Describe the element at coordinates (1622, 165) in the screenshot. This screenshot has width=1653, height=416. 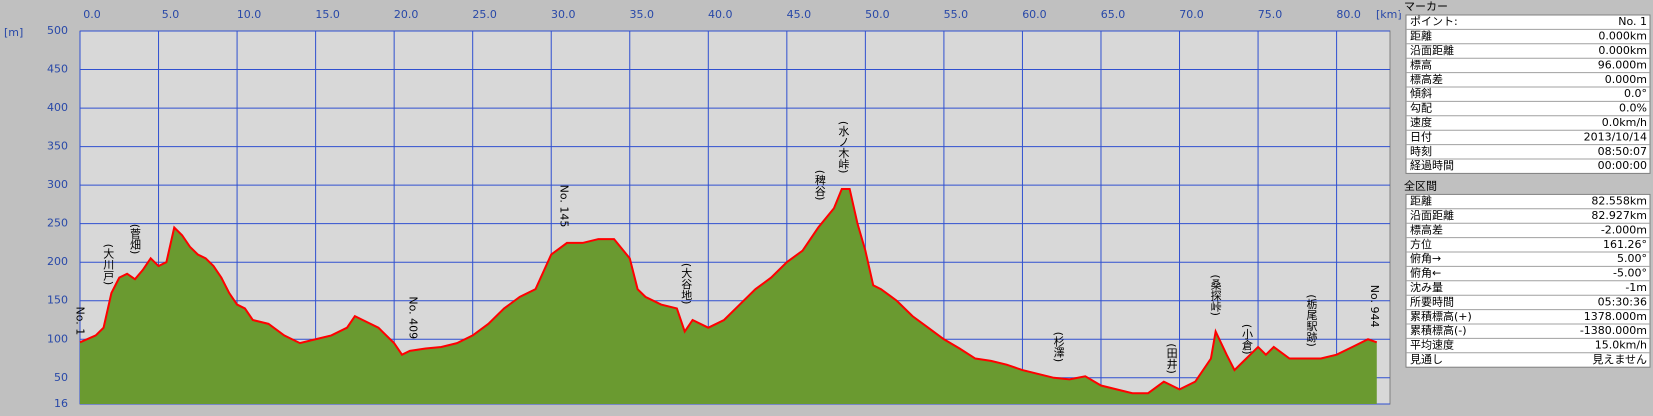
I see `row-value: 00:00:00` at that location.